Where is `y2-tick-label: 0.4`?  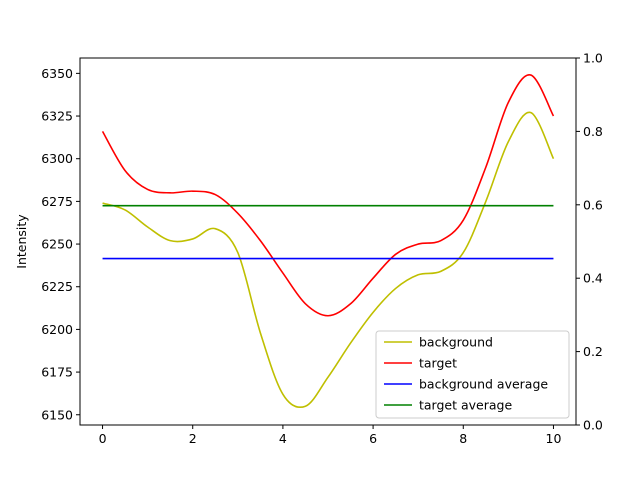 y2-tick-label: 0.4 is located at coordinates (593, 278).